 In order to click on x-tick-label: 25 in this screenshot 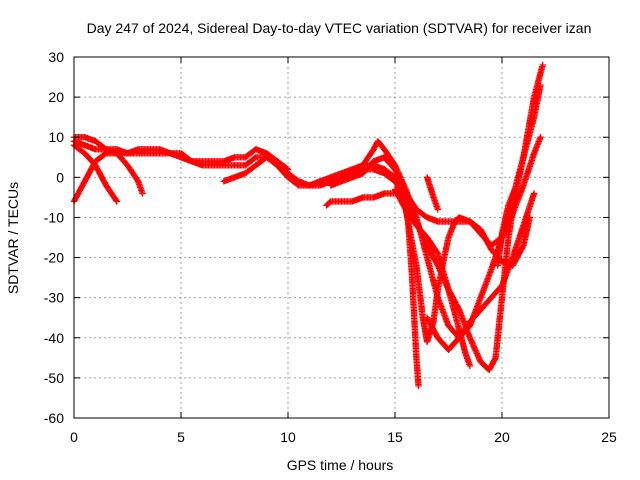, I will do `click(609, 437)`.